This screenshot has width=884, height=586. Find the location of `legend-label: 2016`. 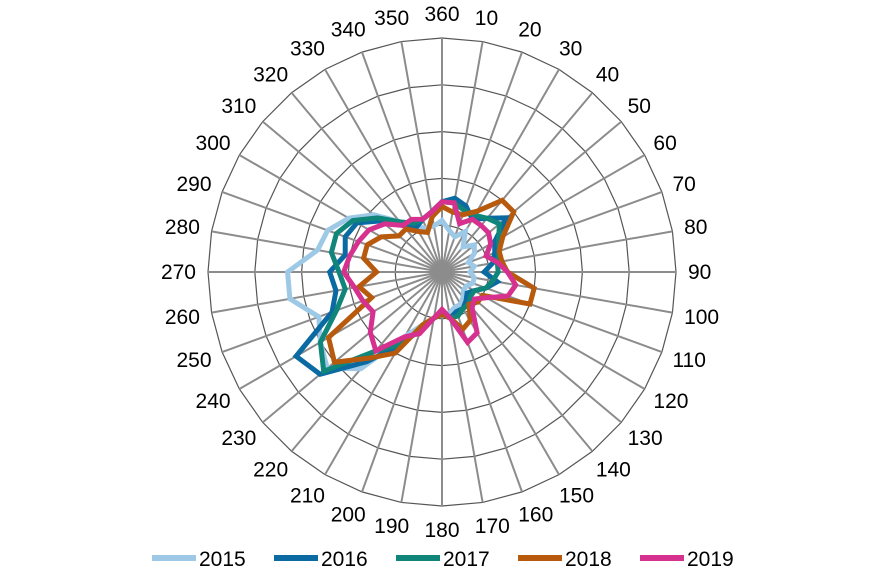

legend-label: 2016 is located at coordinates (344, 559).